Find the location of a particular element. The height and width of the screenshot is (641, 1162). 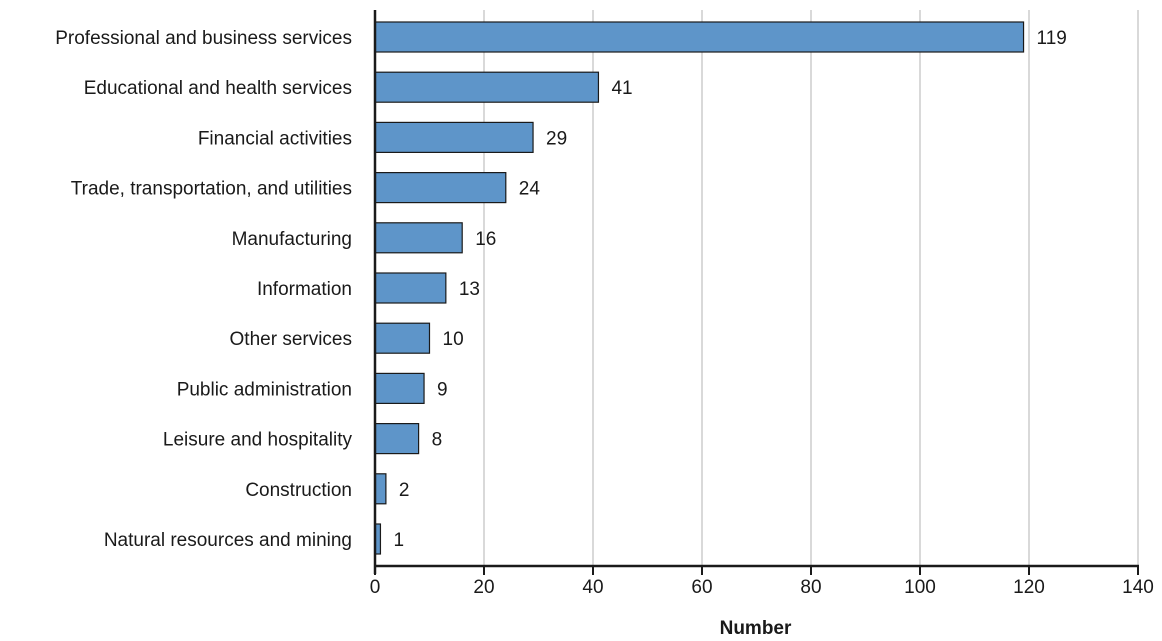

category-label: Financial activities is located at coordinates (275, 138).